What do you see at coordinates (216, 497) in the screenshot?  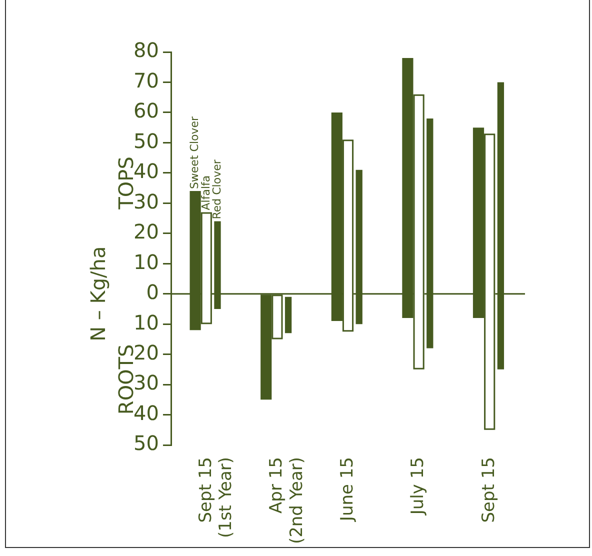 I see `x-tick-label: Sept 15 (1st Year)` at bounding box center [216, 497].